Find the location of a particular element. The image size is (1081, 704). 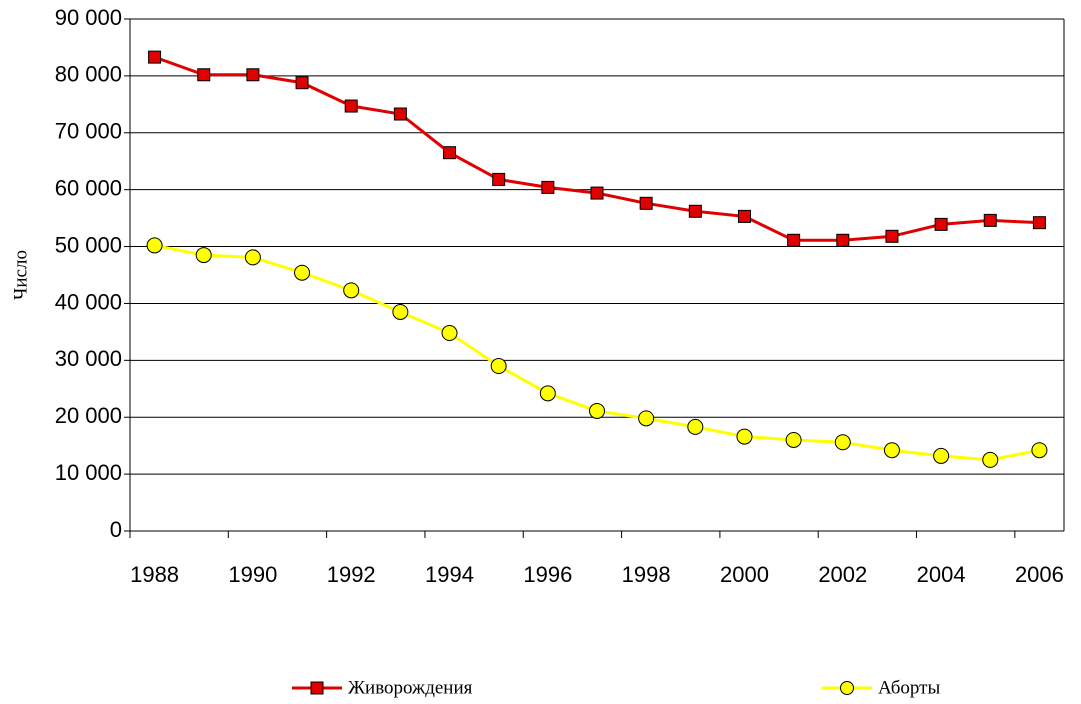

y-tick-label: 30 000 is located at coordinates (88, 358).